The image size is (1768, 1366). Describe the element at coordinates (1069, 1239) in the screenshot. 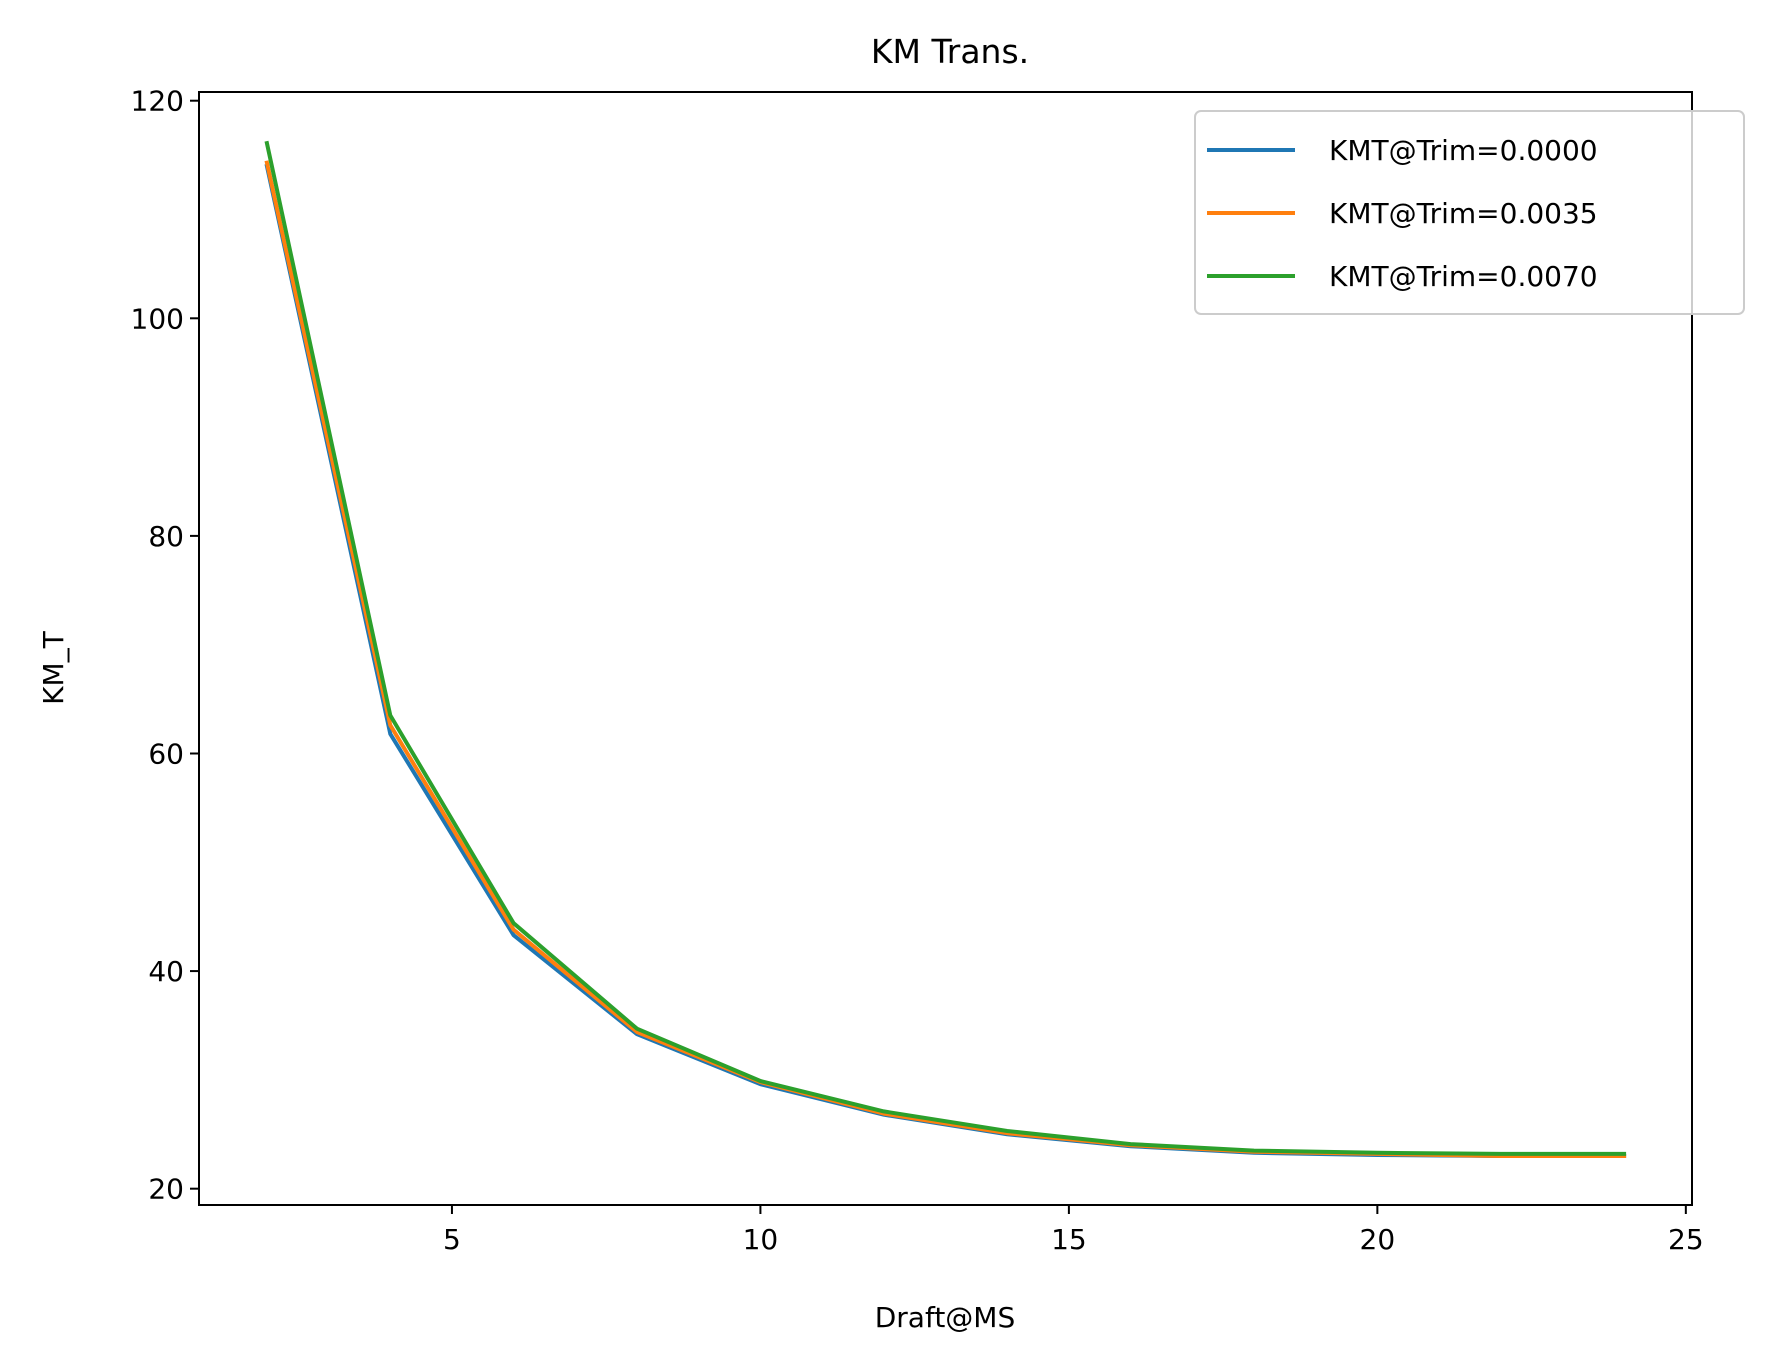

I see `x-tick-label: 15` at that location.